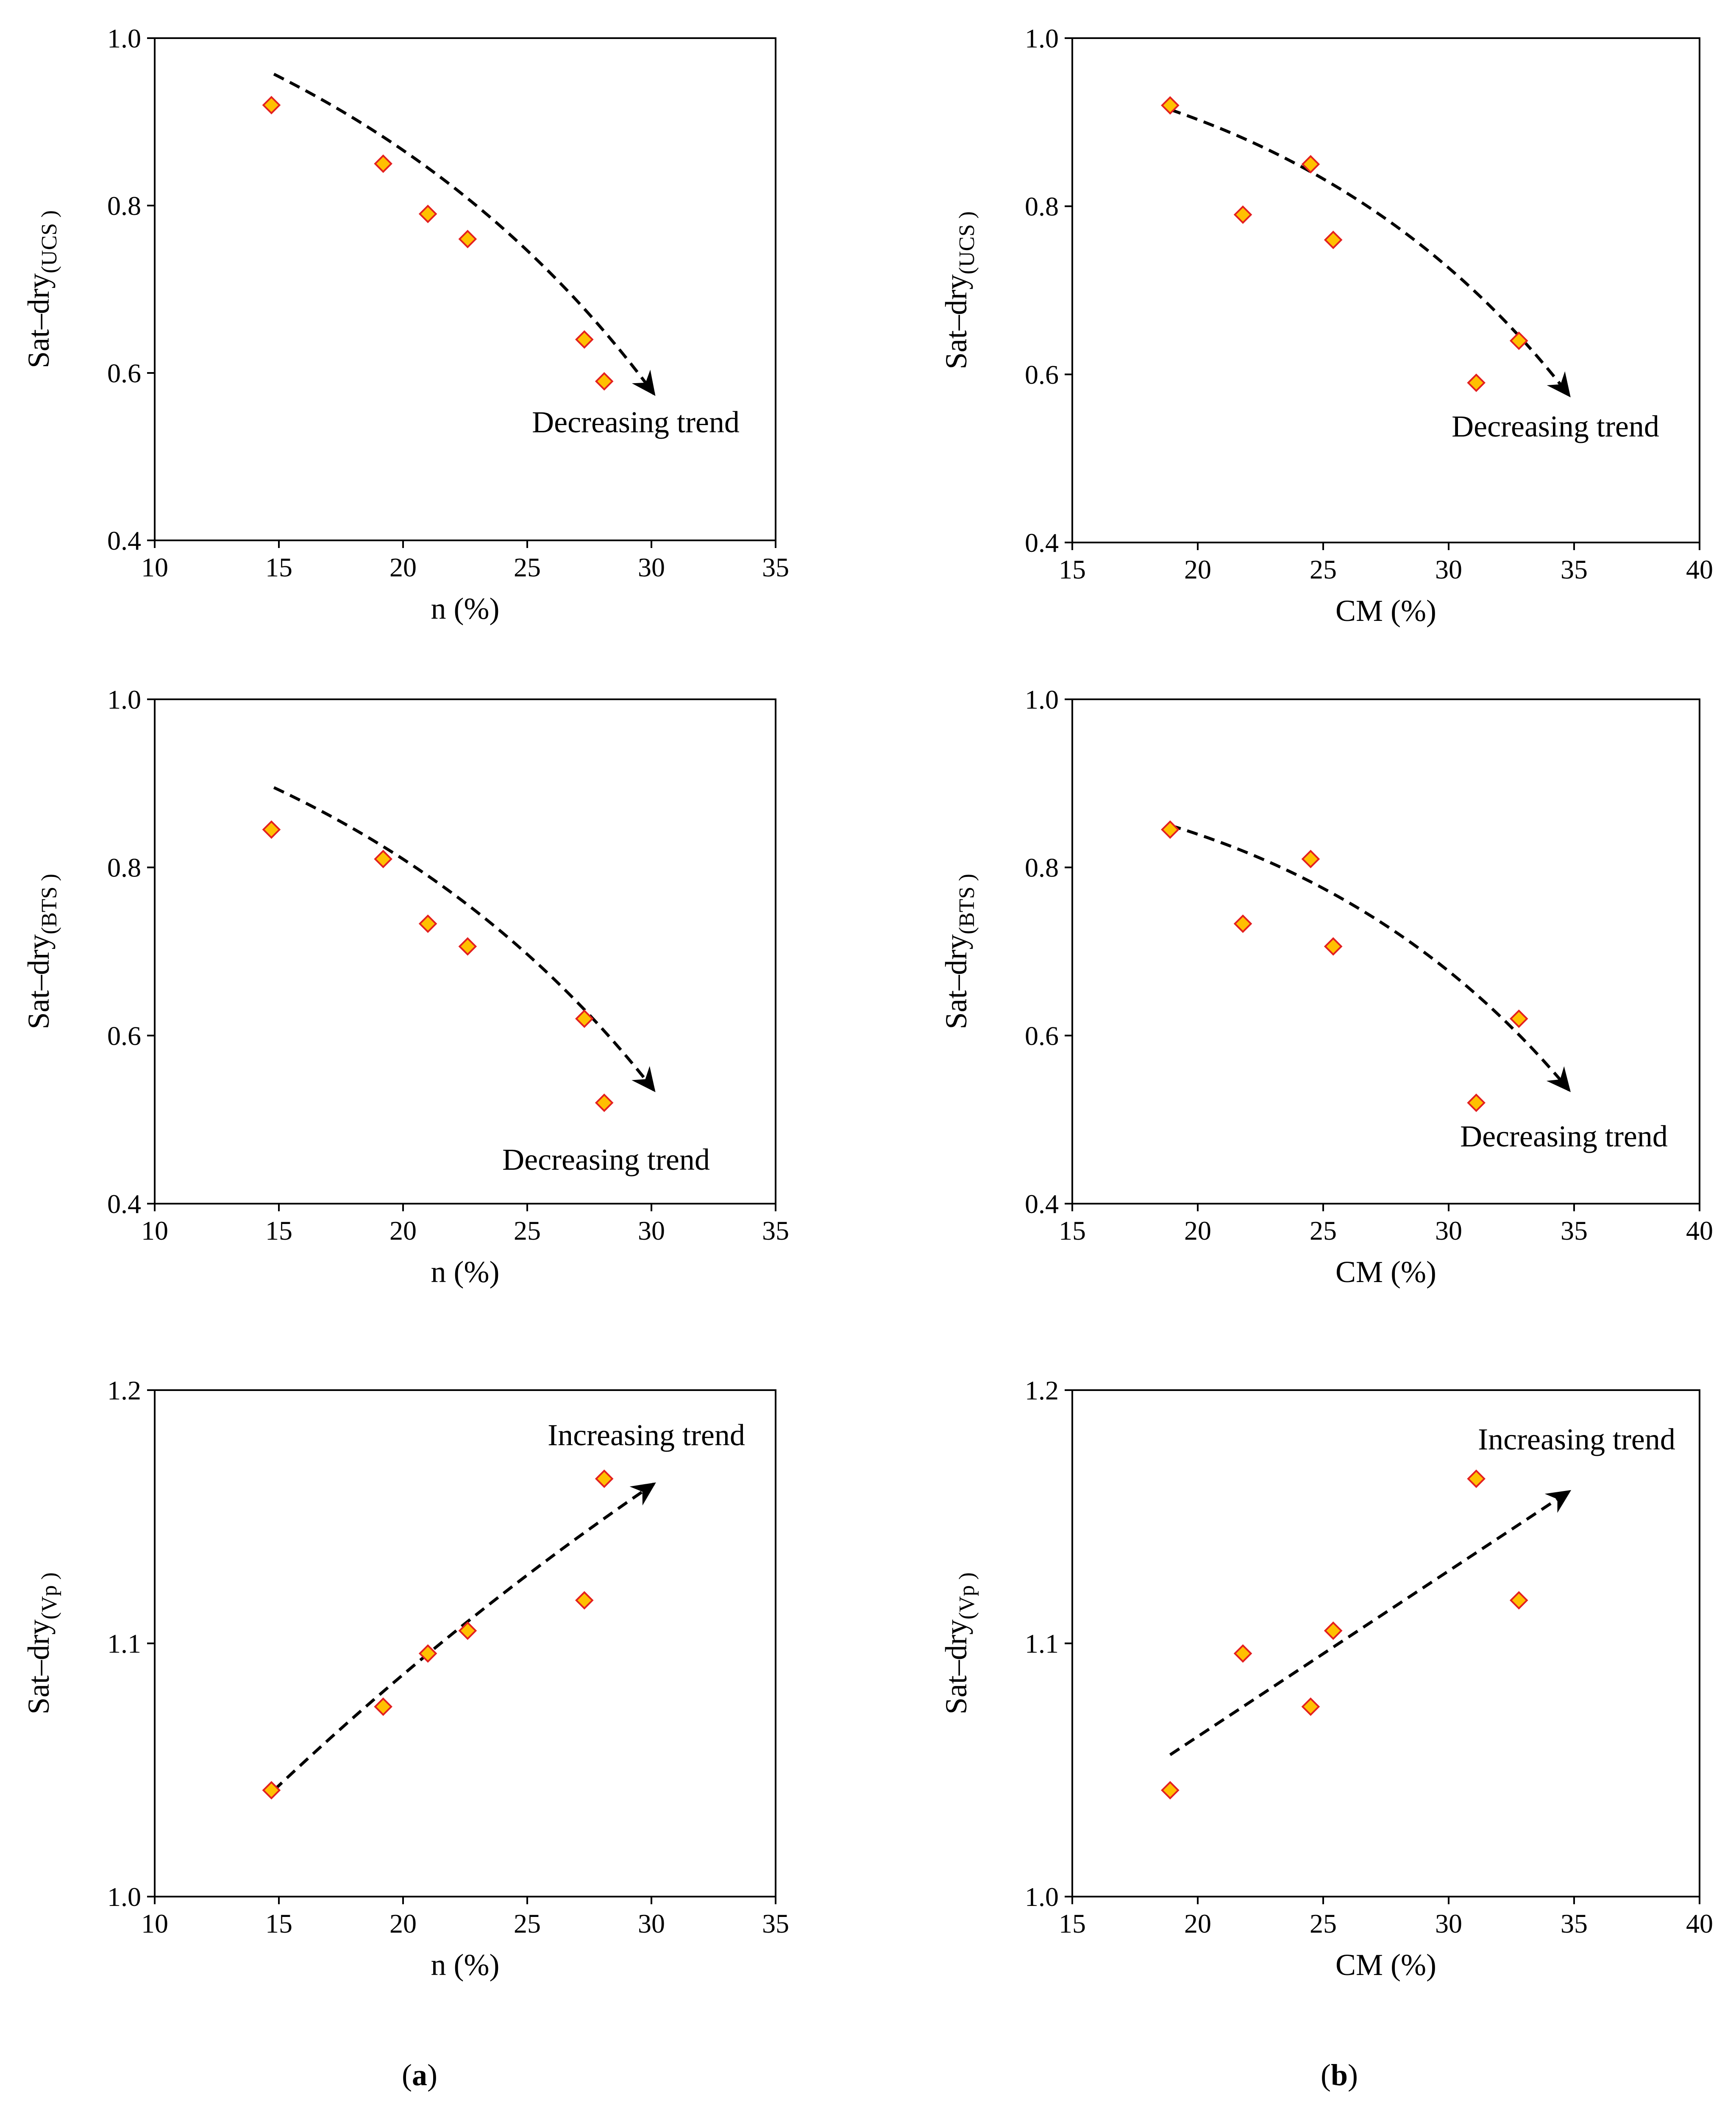 The width and height of the screenshot is (1736, 2103). I want to click on y-tick-label: 1.2, so click(124, 1390).